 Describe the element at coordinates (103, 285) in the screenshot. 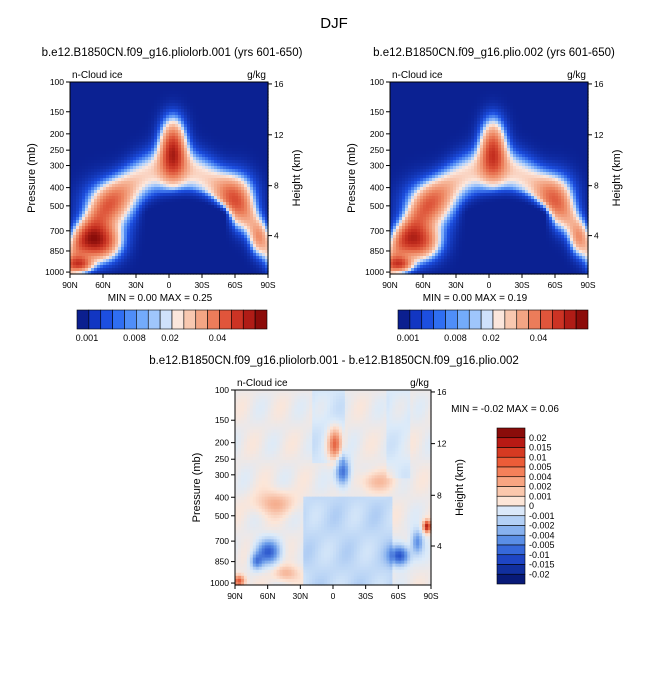

I see `x-tick-label: 60N` at that location.